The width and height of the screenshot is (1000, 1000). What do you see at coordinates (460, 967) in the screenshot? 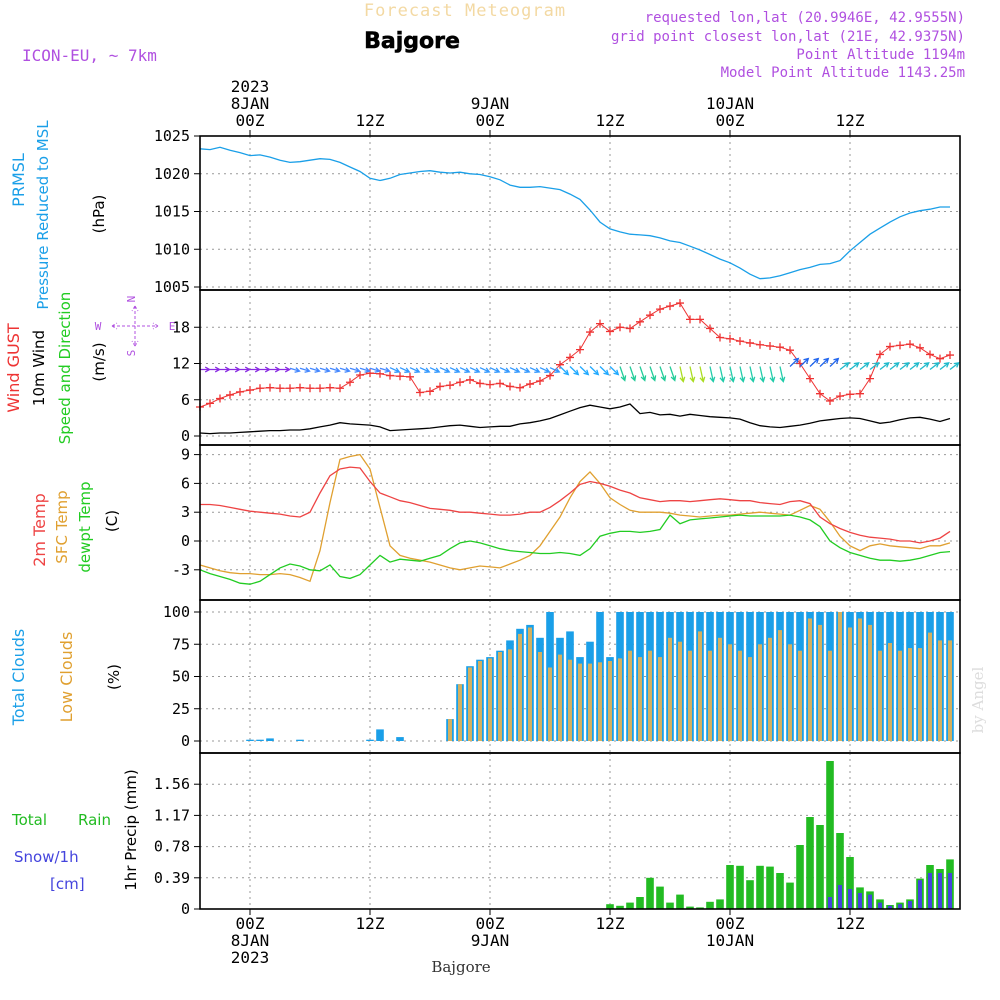
I see `footer-location: Bajgore` at bounding box center [460, 967].